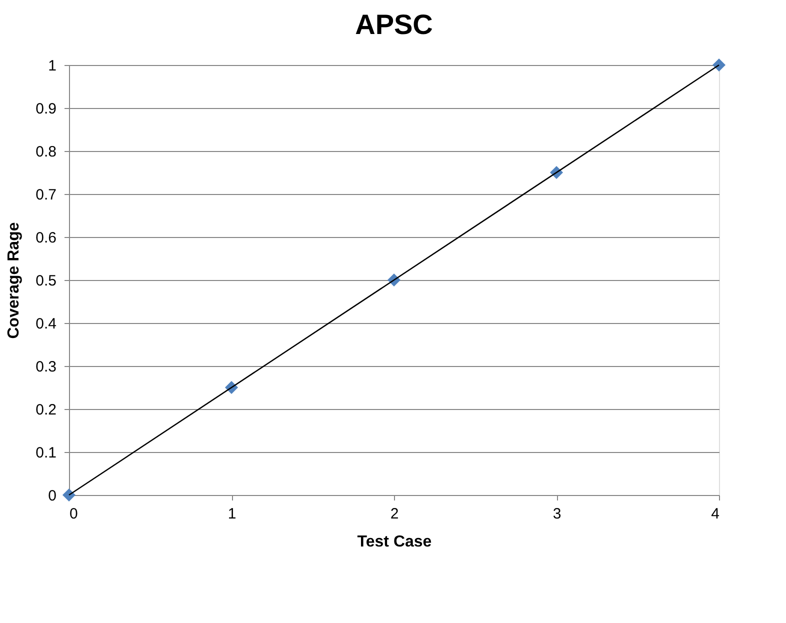  I want to click on y-tick-label: 0, so click(52, 496).